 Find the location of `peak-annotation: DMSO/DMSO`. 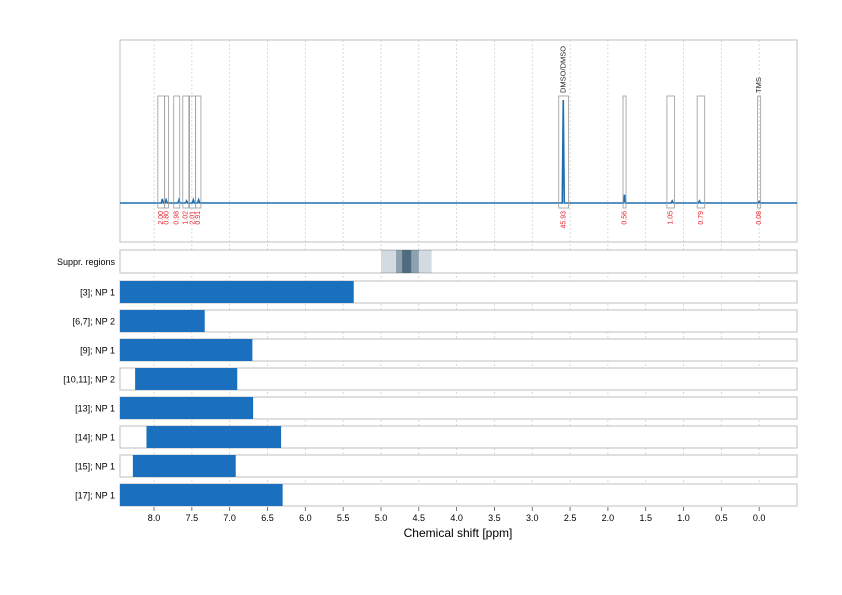

peak-annotation: DMSO/DMSO is located at coordinates (563, 69).